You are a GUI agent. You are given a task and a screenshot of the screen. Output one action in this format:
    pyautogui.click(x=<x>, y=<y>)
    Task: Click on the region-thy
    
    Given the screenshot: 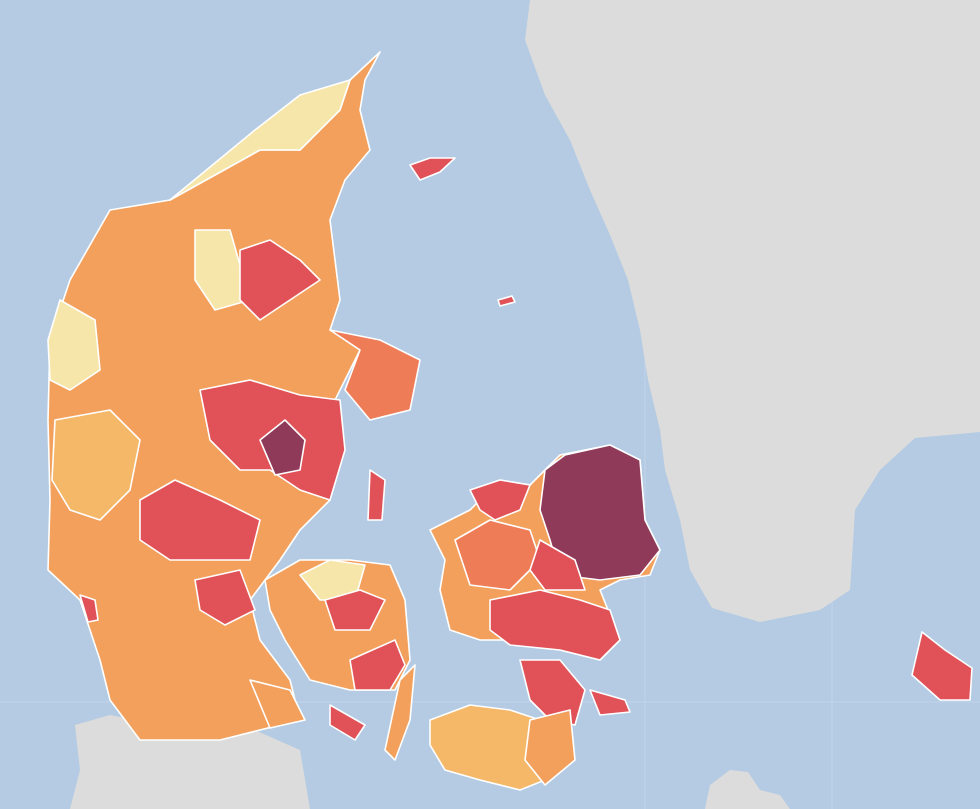 What is the action you would take?
    pyautogui.click(x=260, y=140)
    